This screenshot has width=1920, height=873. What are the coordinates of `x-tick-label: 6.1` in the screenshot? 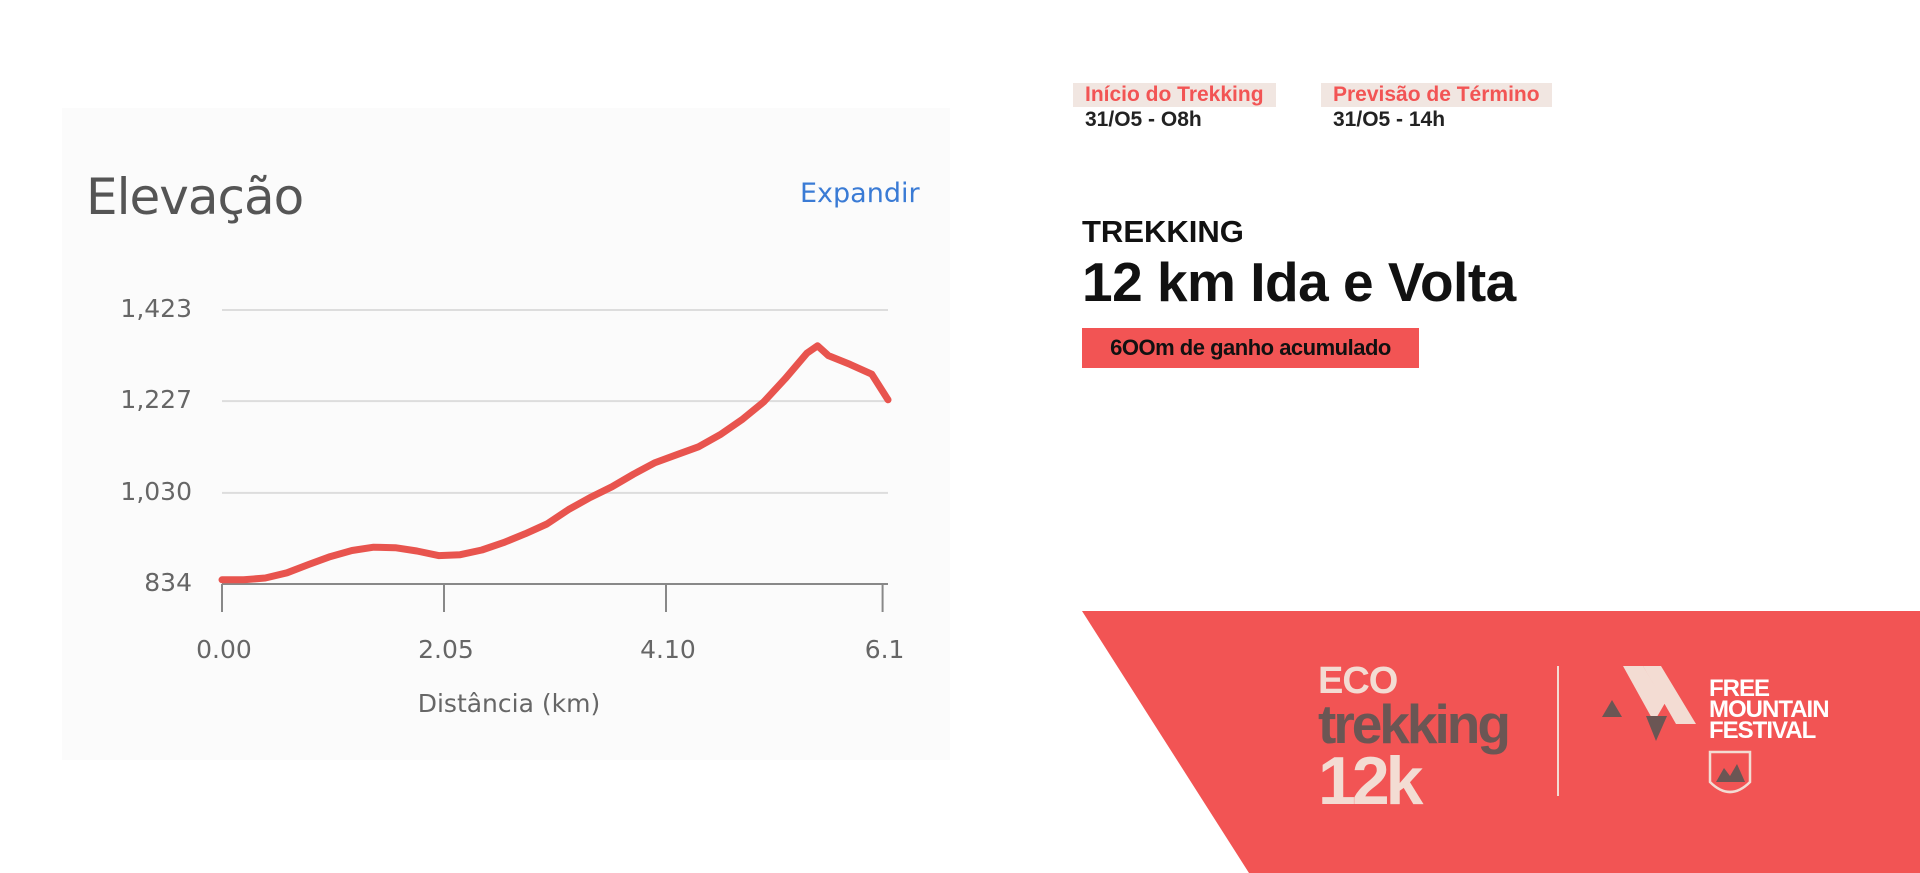 It's located at (885, 649).